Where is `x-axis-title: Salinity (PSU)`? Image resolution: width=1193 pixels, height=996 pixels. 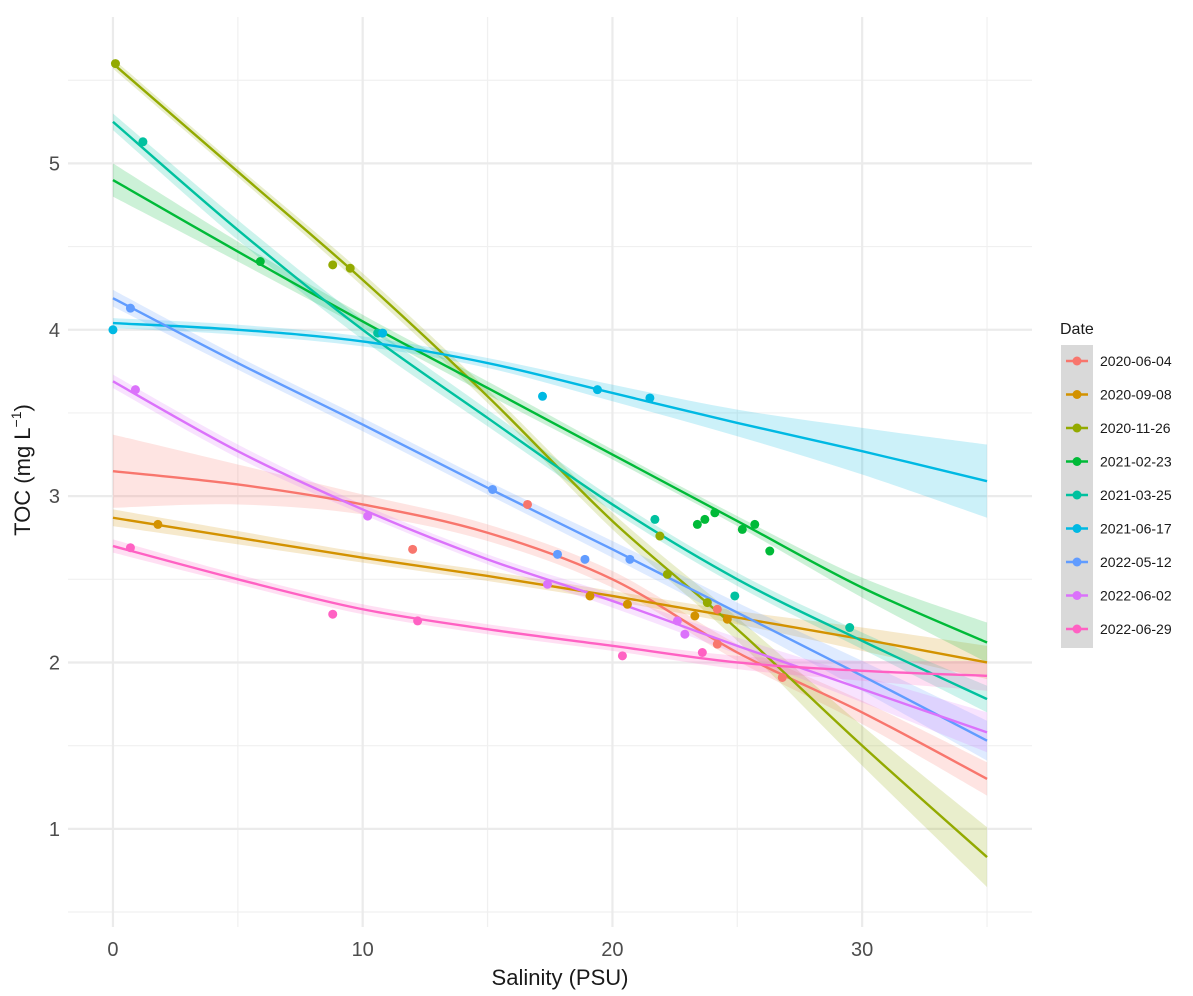 x-axis-title: Salinity (PSU) is located at coordinates (560, 977).